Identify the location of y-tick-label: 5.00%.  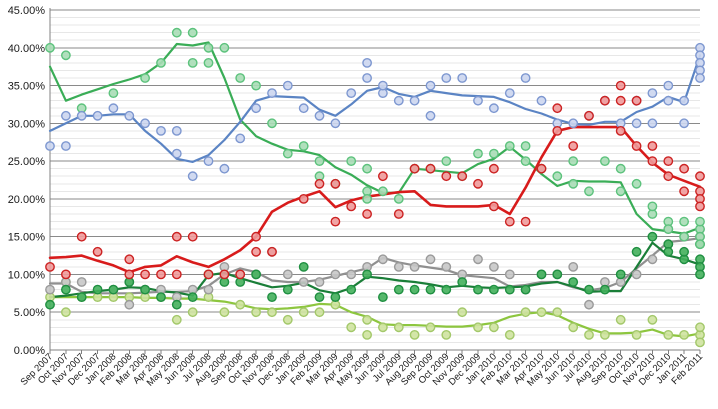
(29, 313).